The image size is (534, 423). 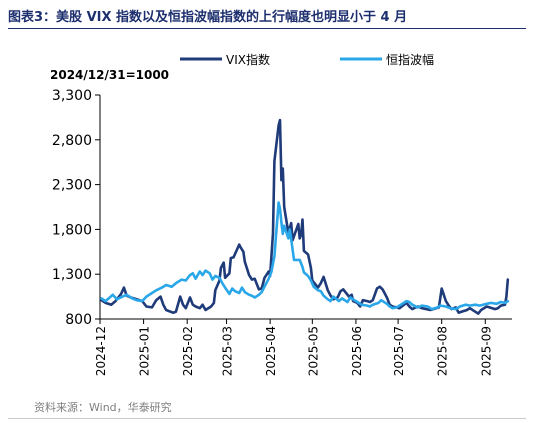 What do you see at coordinates (443, 351) in the screenshot?
I see `x-tick-label: 2025-08` at bounding box center [443, 351].